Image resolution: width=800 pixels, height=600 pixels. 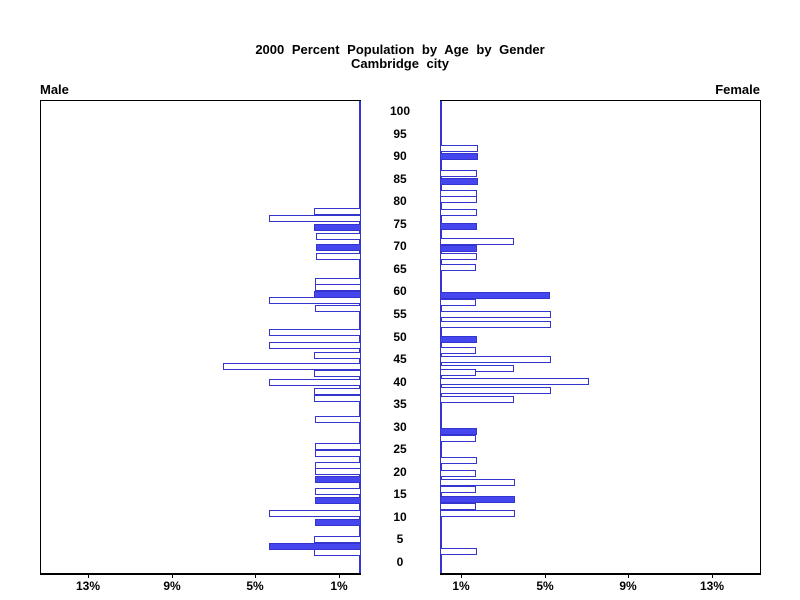 I want to click on age-tick-label: 15, so click(x=400, y=494).